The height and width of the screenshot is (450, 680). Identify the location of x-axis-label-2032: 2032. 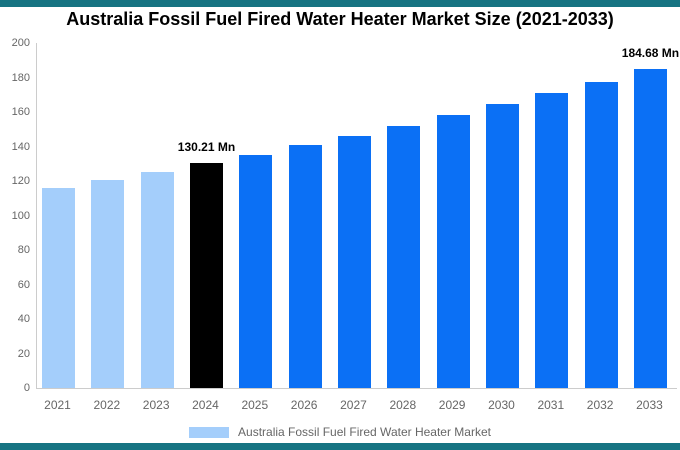
(600, 405).